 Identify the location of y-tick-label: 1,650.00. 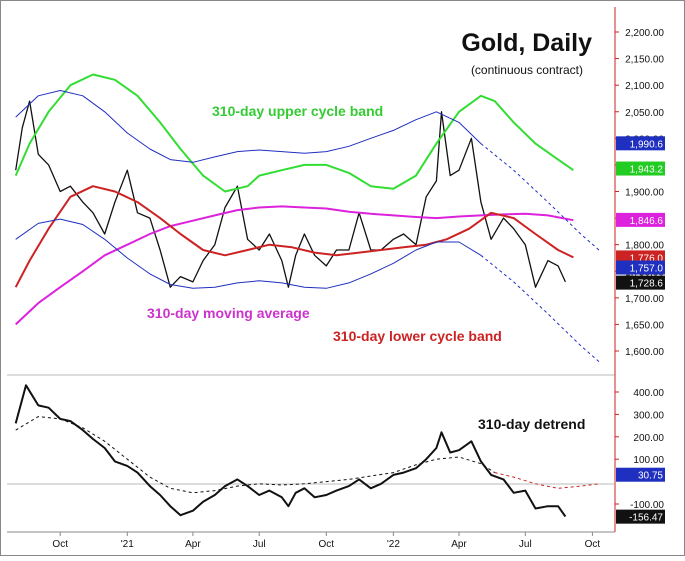
(644, 325).